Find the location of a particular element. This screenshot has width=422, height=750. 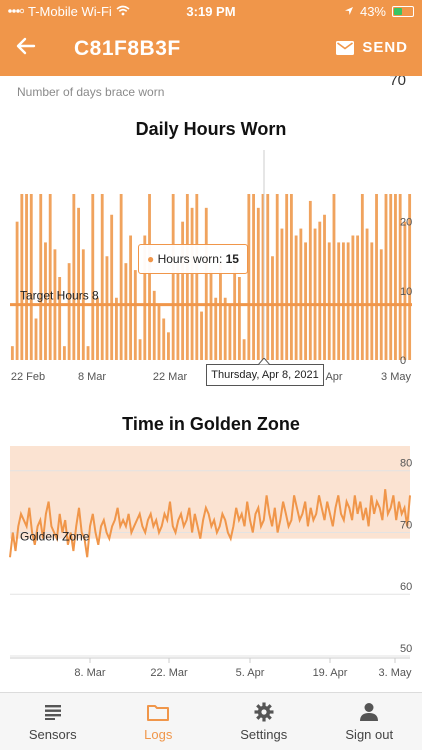

tab-bar: Sensors Logs Settings Sign out is located at coordinates (211, 721).